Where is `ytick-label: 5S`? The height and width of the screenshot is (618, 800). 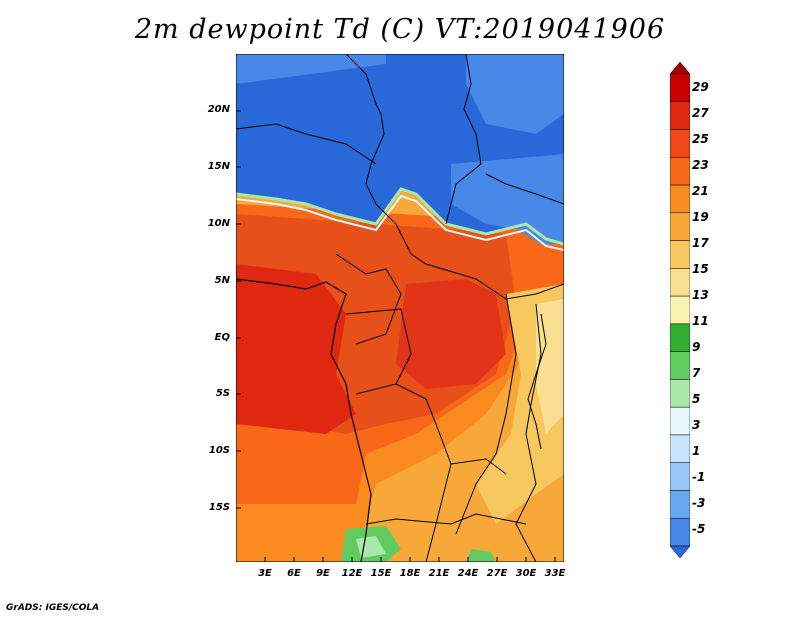
ytick-label: 5S is located at coordinates (222, 393).